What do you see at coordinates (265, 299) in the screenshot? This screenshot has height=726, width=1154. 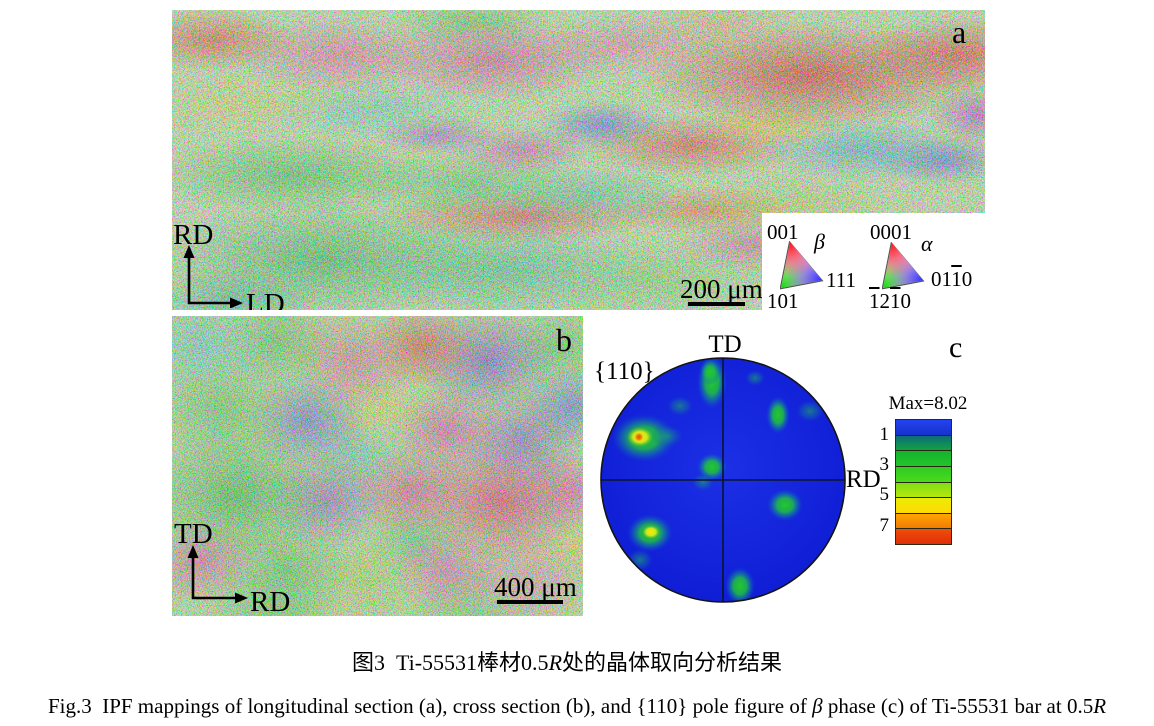 I see `panel-a-axis-ld-label: LD` at bounding box center [265, 299].